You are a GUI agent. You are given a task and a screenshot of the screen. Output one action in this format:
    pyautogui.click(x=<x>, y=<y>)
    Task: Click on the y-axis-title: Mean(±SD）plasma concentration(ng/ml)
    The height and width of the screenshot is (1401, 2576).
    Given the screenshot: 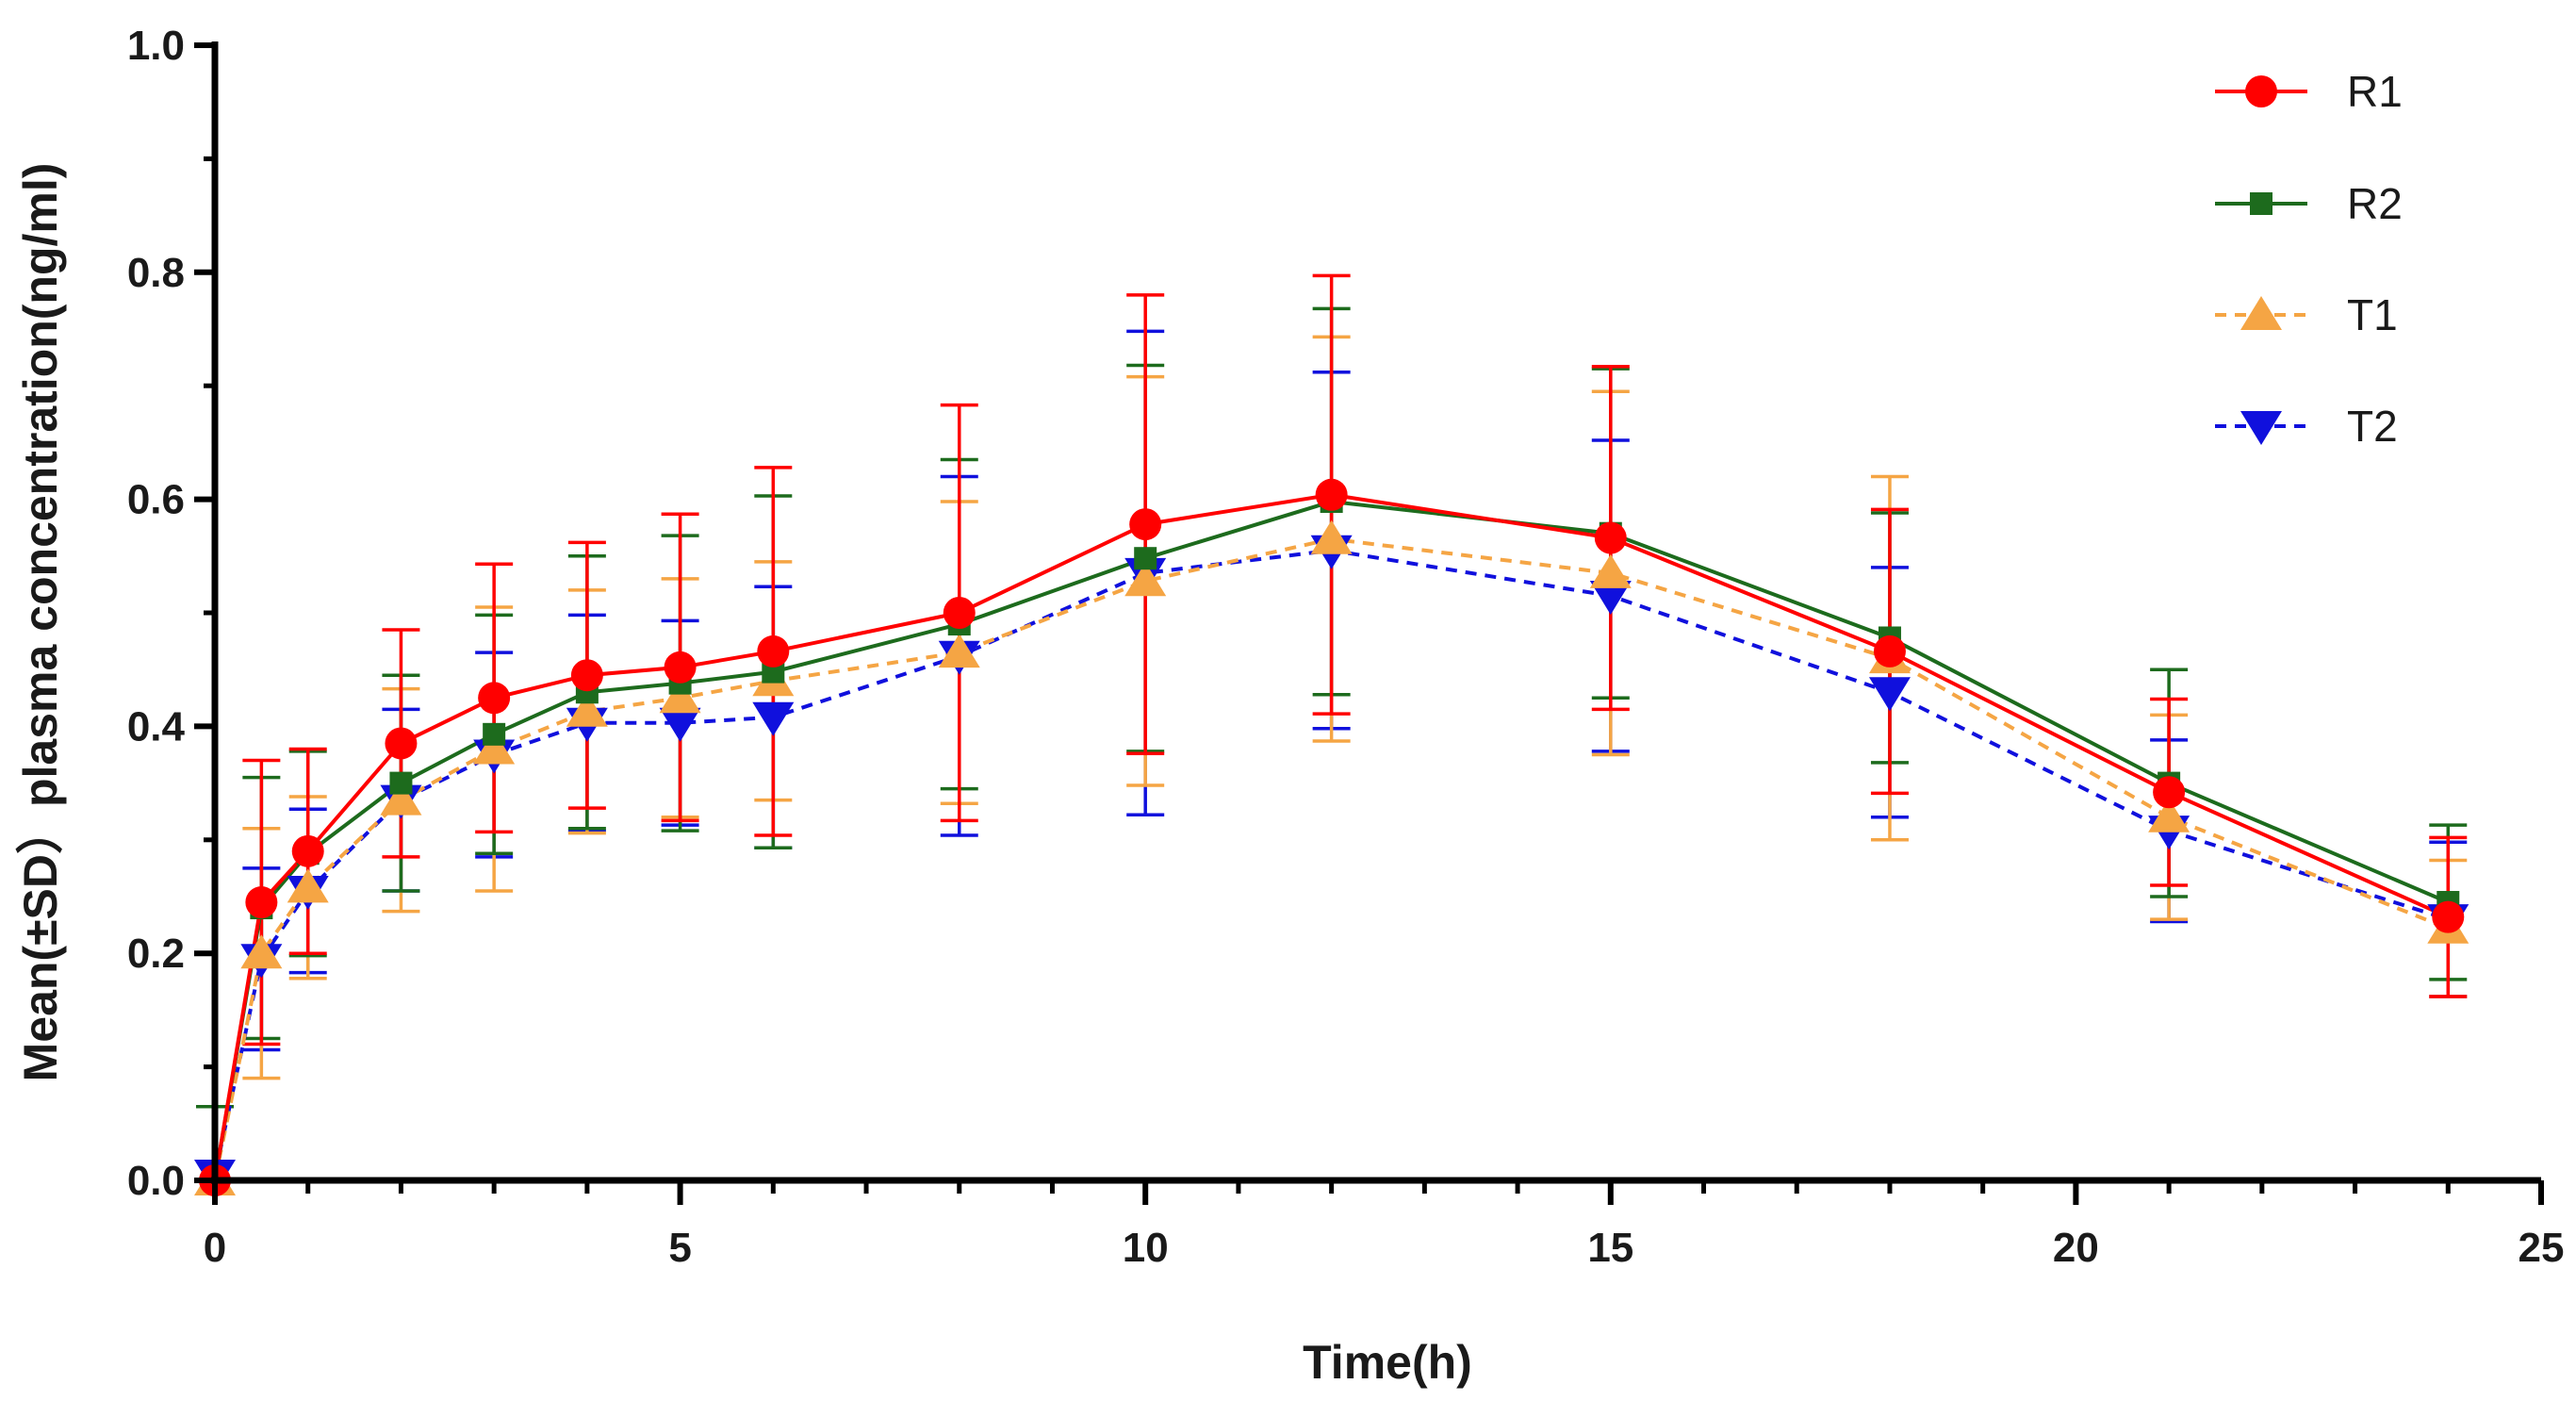 What is the action you would take?
    pyautogui.click(x=40, y=622)
    